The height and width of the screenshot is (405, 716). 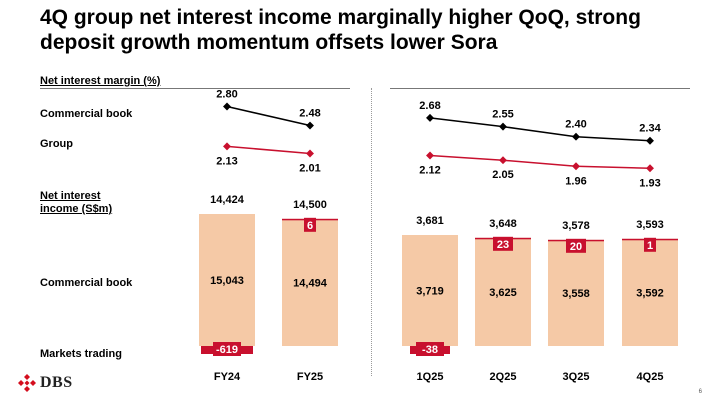 I want to click on nii-commercial-label: 15,043, so click(x=227, y=281).